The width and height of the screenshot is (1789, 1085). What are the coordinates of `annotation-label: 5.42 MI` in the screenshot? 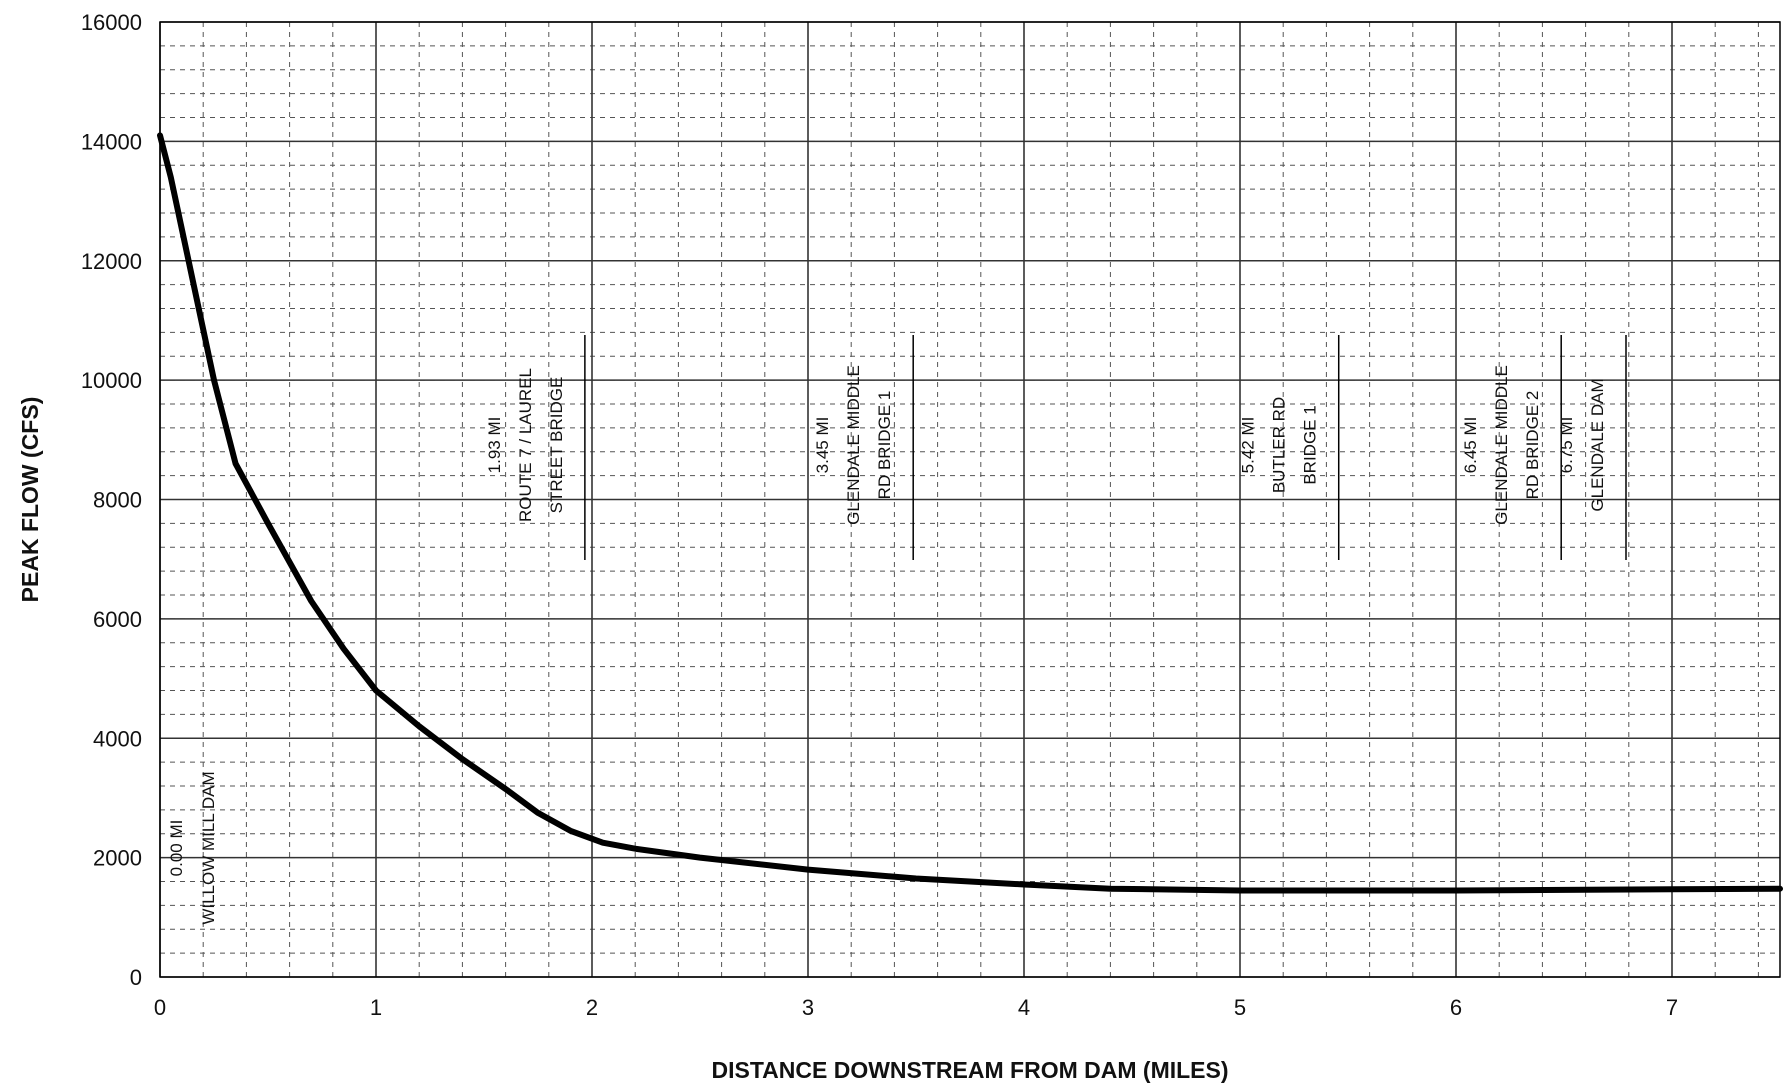 It's located at (1248, 445).